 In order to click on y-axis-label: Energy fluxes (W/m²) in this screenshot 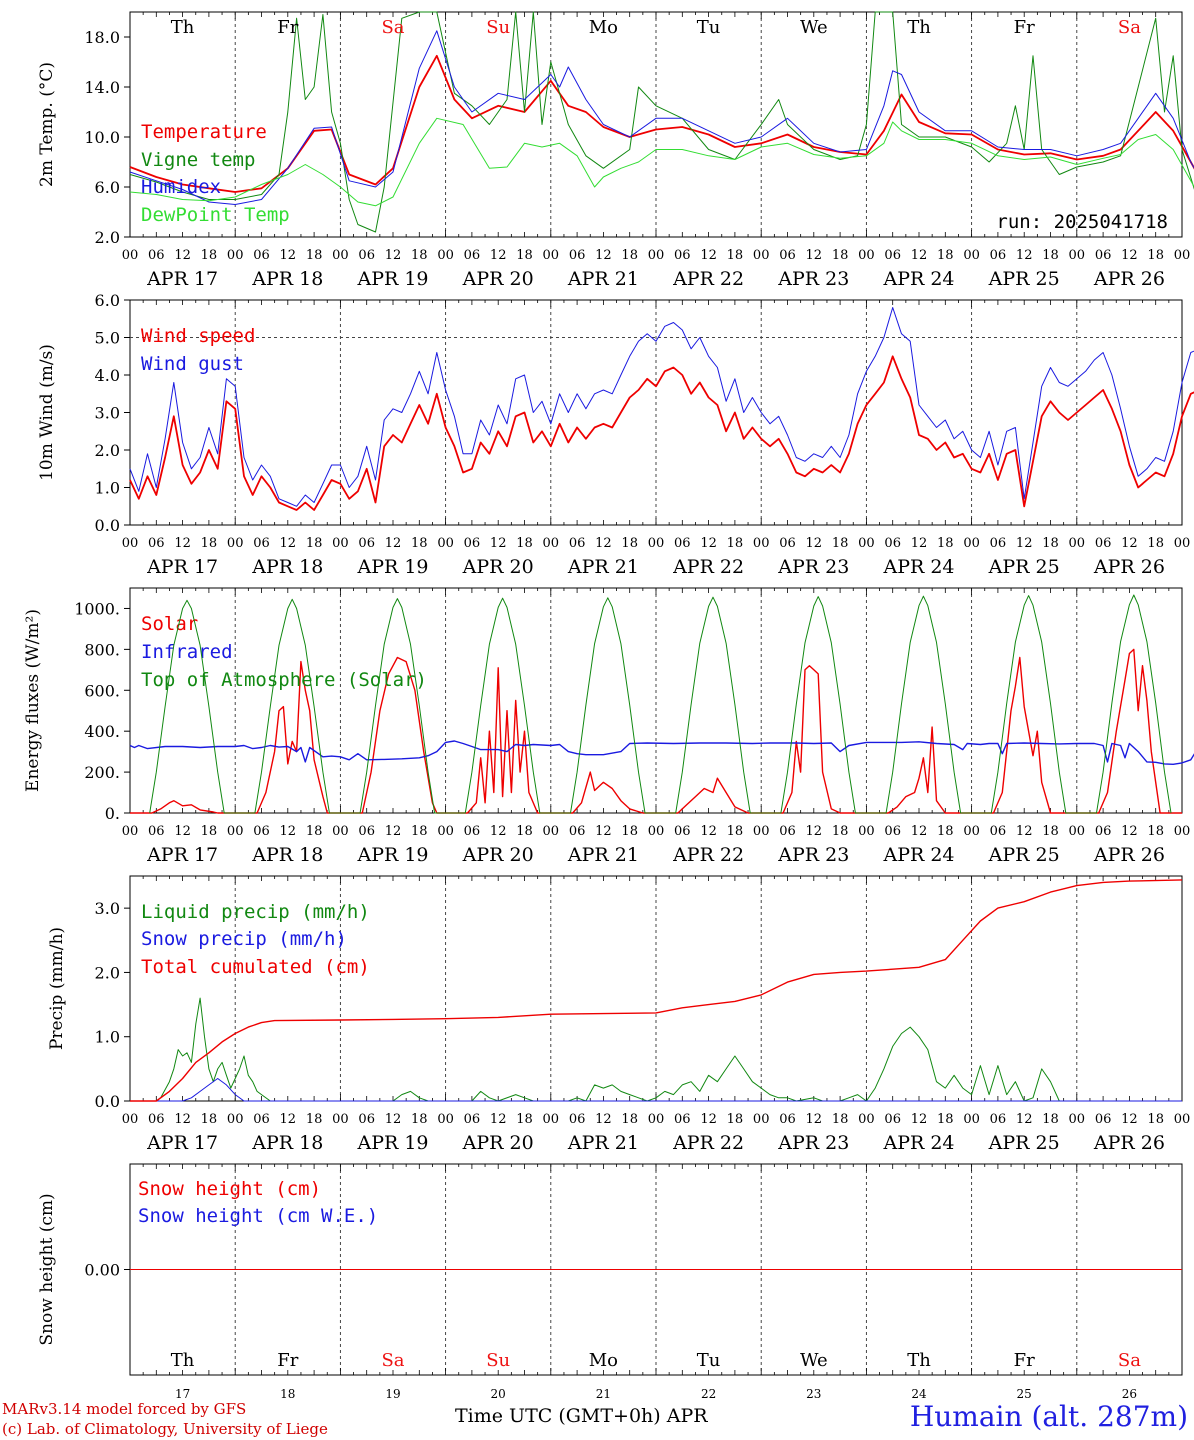, I will do `click(33, 700)`.